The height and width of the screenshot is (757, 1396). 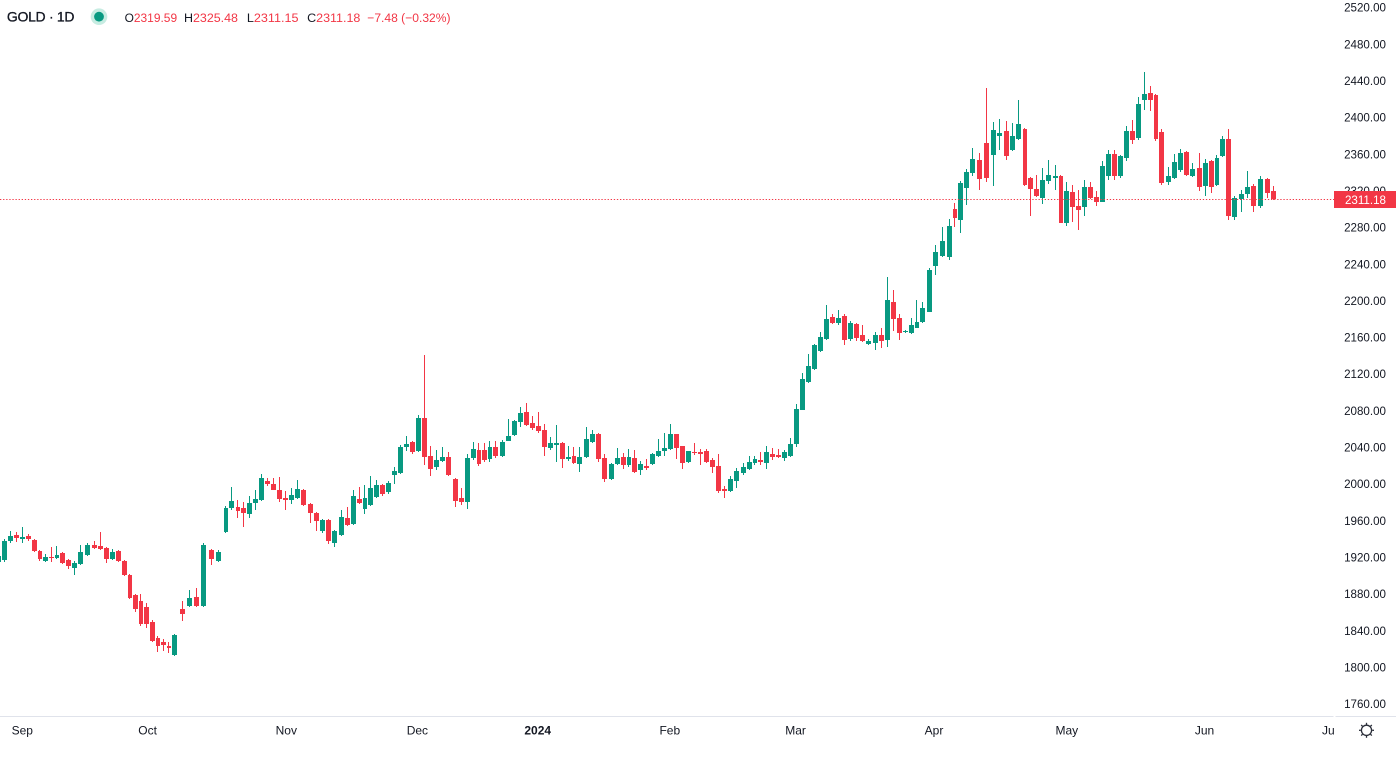 I want to click on svg-text: 2160.00, so click(x=1365, y=338).